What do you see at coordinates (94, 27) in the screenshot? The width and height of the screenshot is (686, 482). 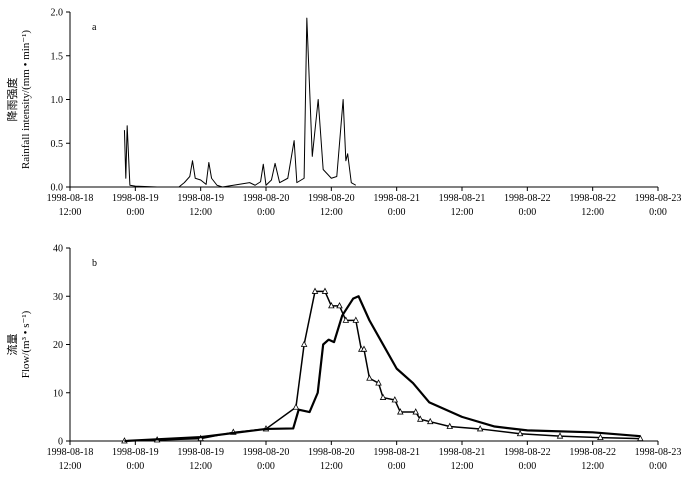 I see `panel-label: a` at bounding box center [94, 27].